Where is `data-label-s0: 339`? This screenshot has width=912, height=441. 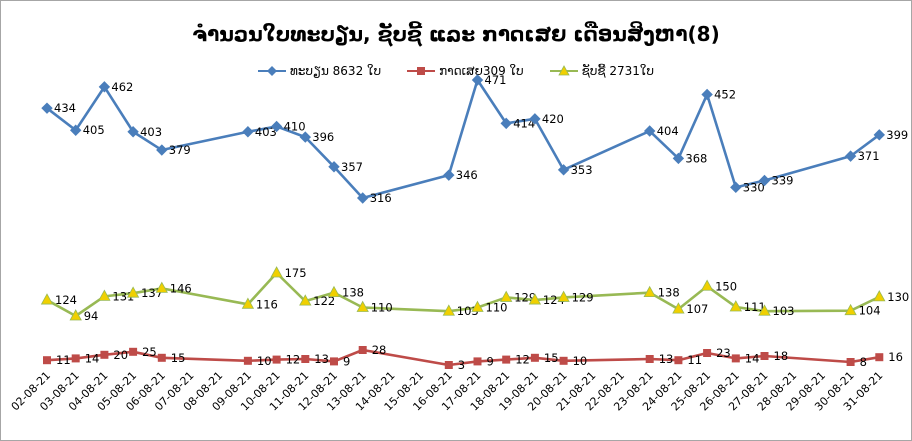 data-label-s0: 339 is located at coordinates (783, 180).